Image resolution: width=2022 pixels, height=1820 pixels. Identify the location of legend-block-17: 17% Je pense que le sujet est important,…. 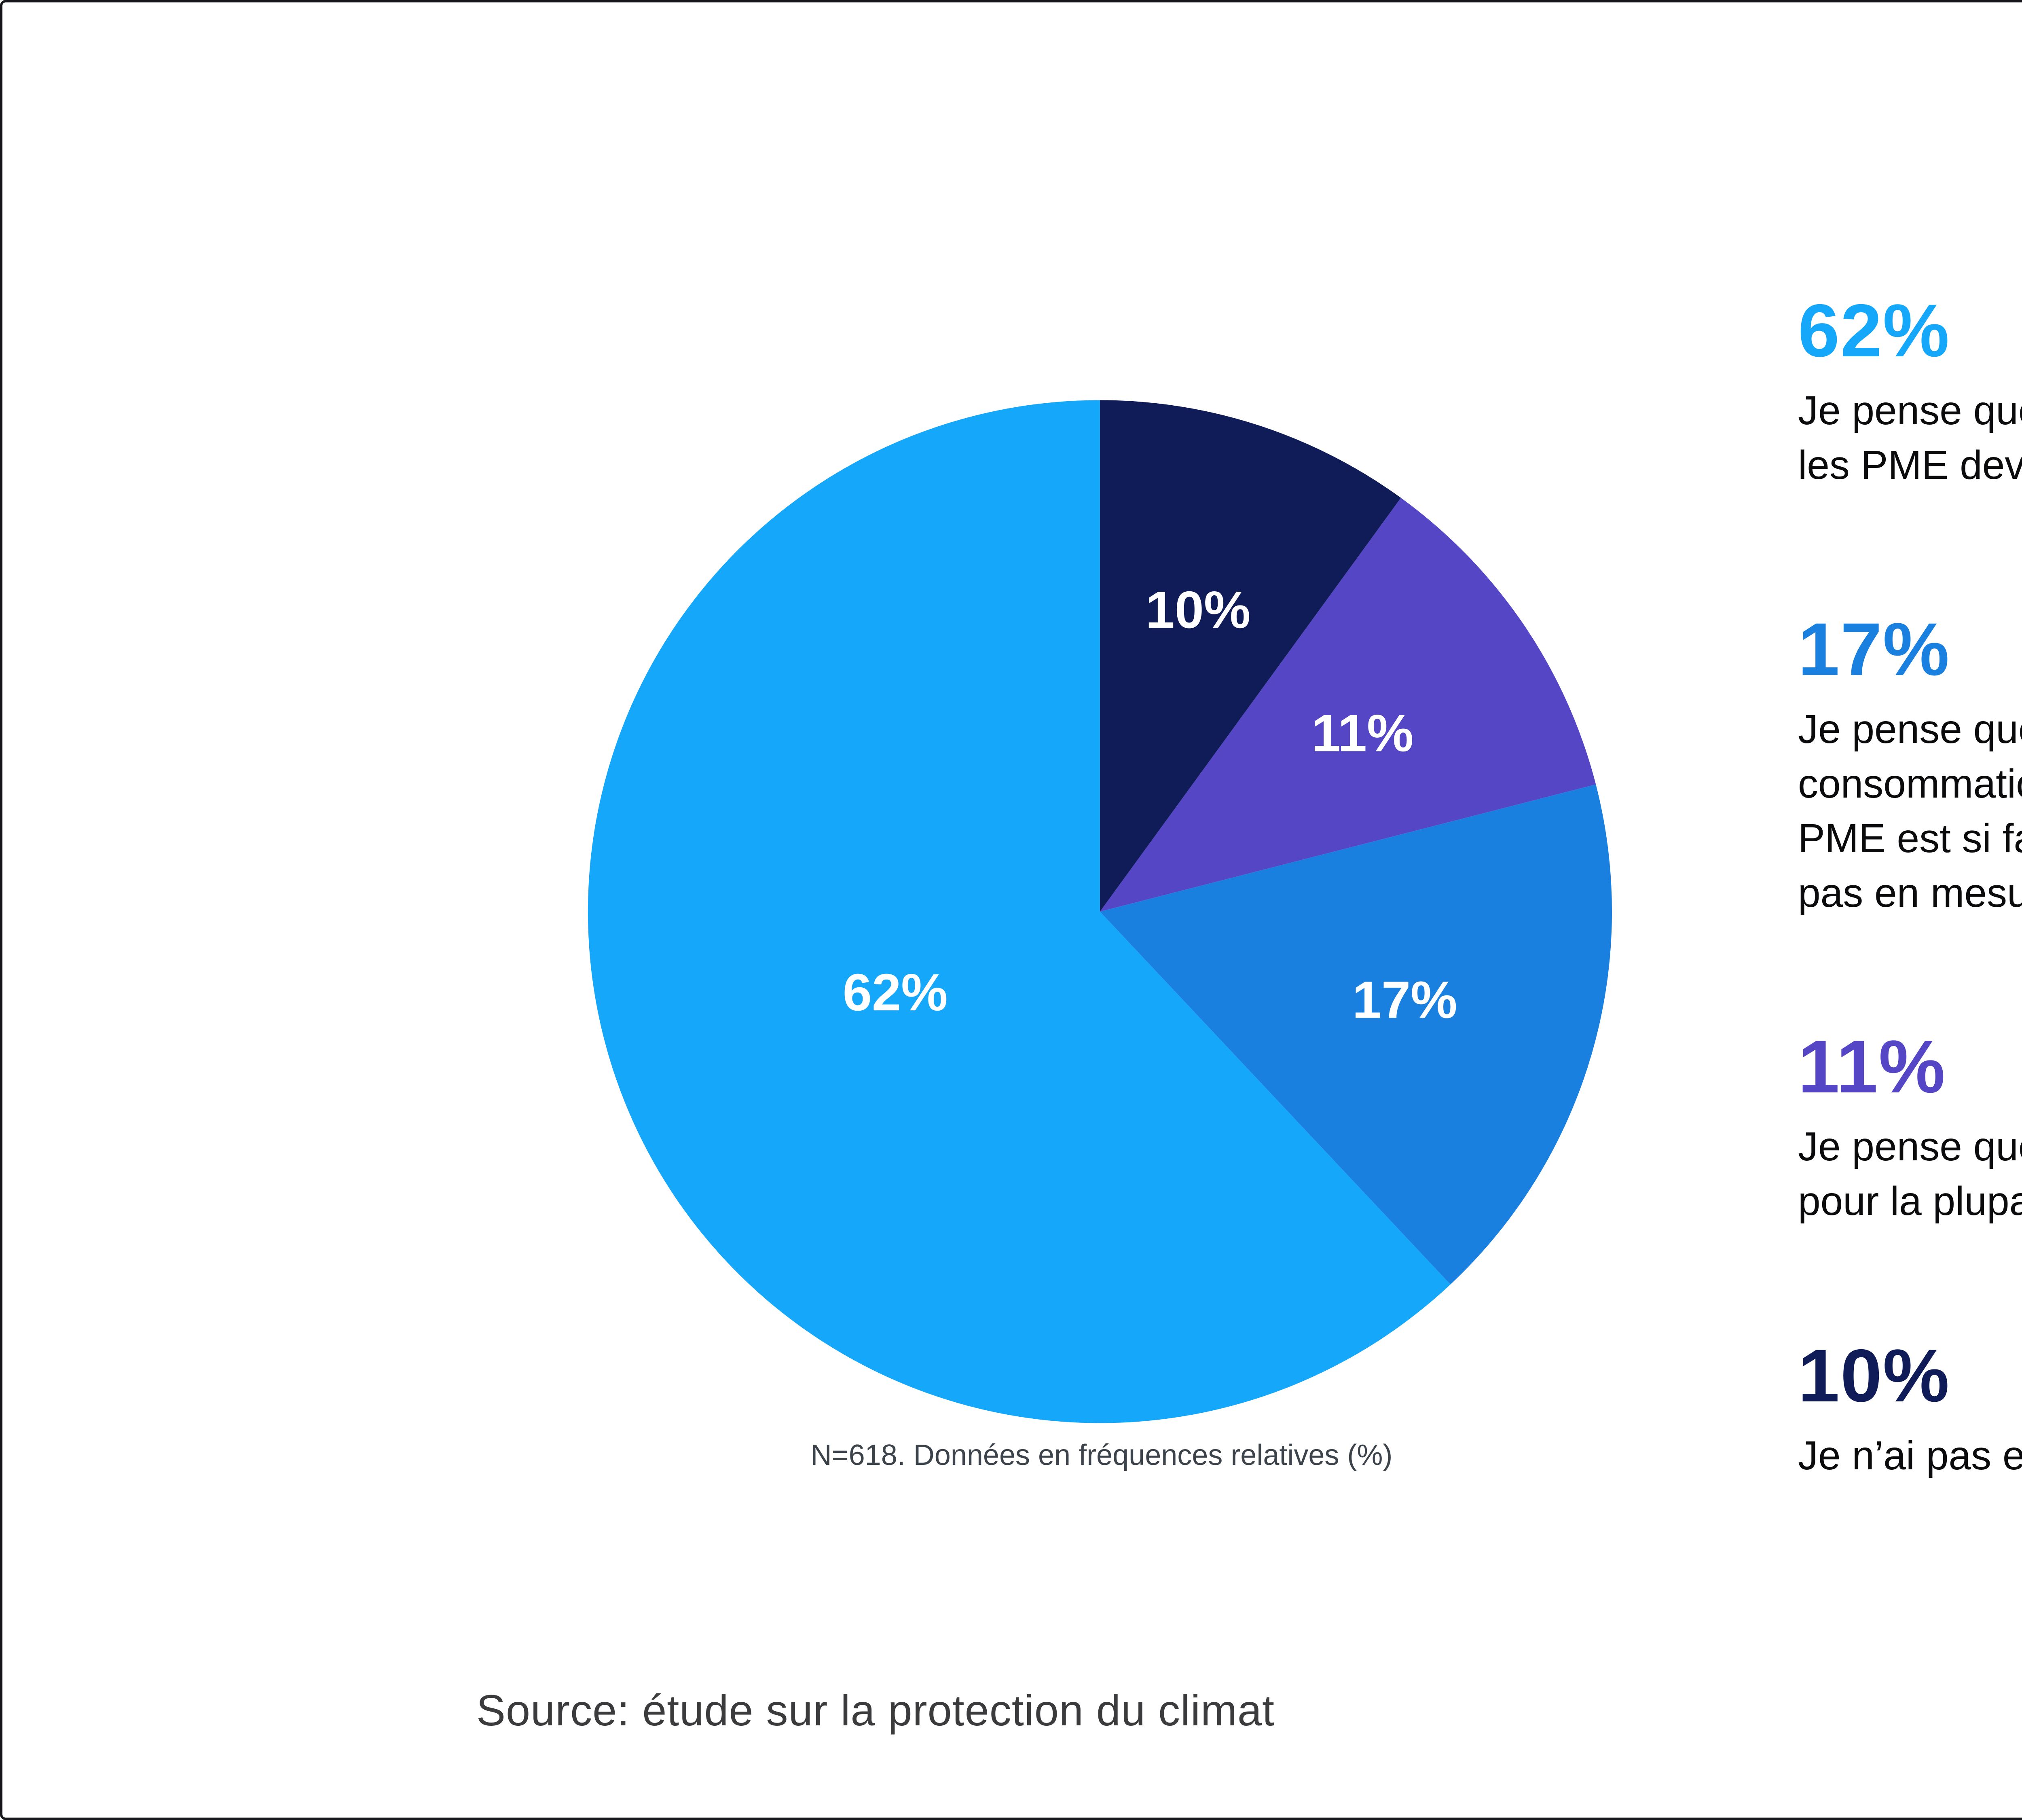
(1910, 765).